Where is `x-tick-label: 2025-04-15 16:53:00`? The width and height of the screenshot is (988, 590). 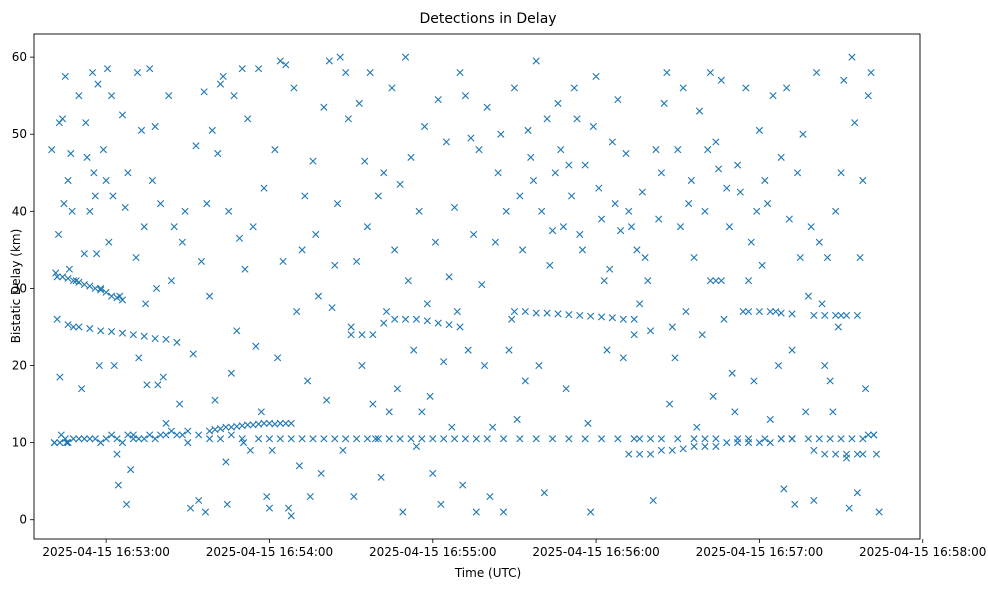
x-tick-label: 2025-04-15 16:53:00 is located at coordinates (105, 552).